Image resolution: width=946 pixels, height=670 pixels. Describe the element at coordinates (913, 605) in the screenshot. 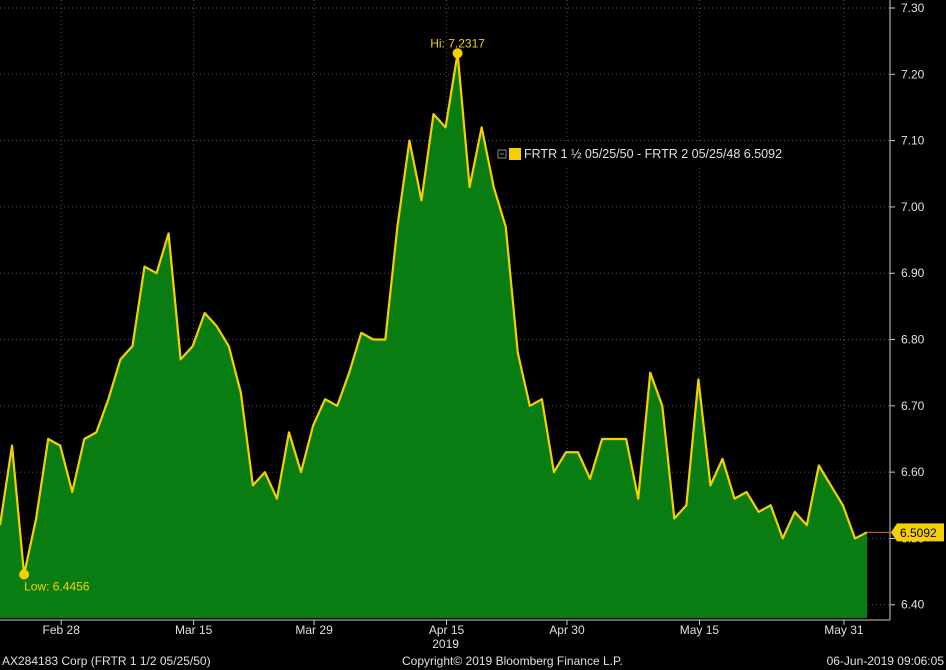

I see `y-tick-label: 6.40` at that location.